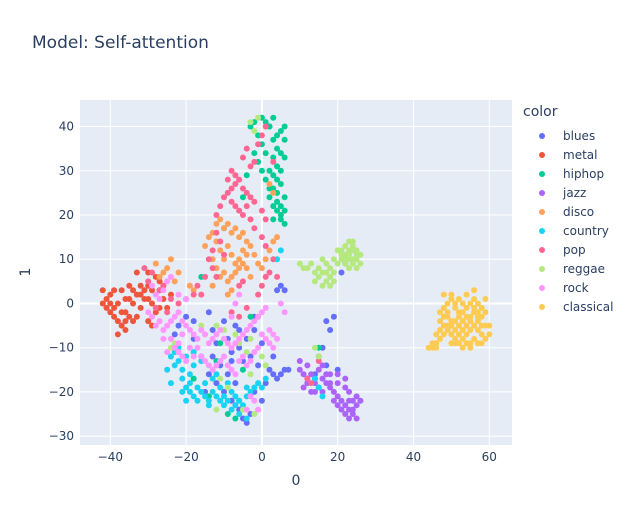  Describe the element at coordinates (586, 230) in the screenshot. I see `legend-label: country` at that location.